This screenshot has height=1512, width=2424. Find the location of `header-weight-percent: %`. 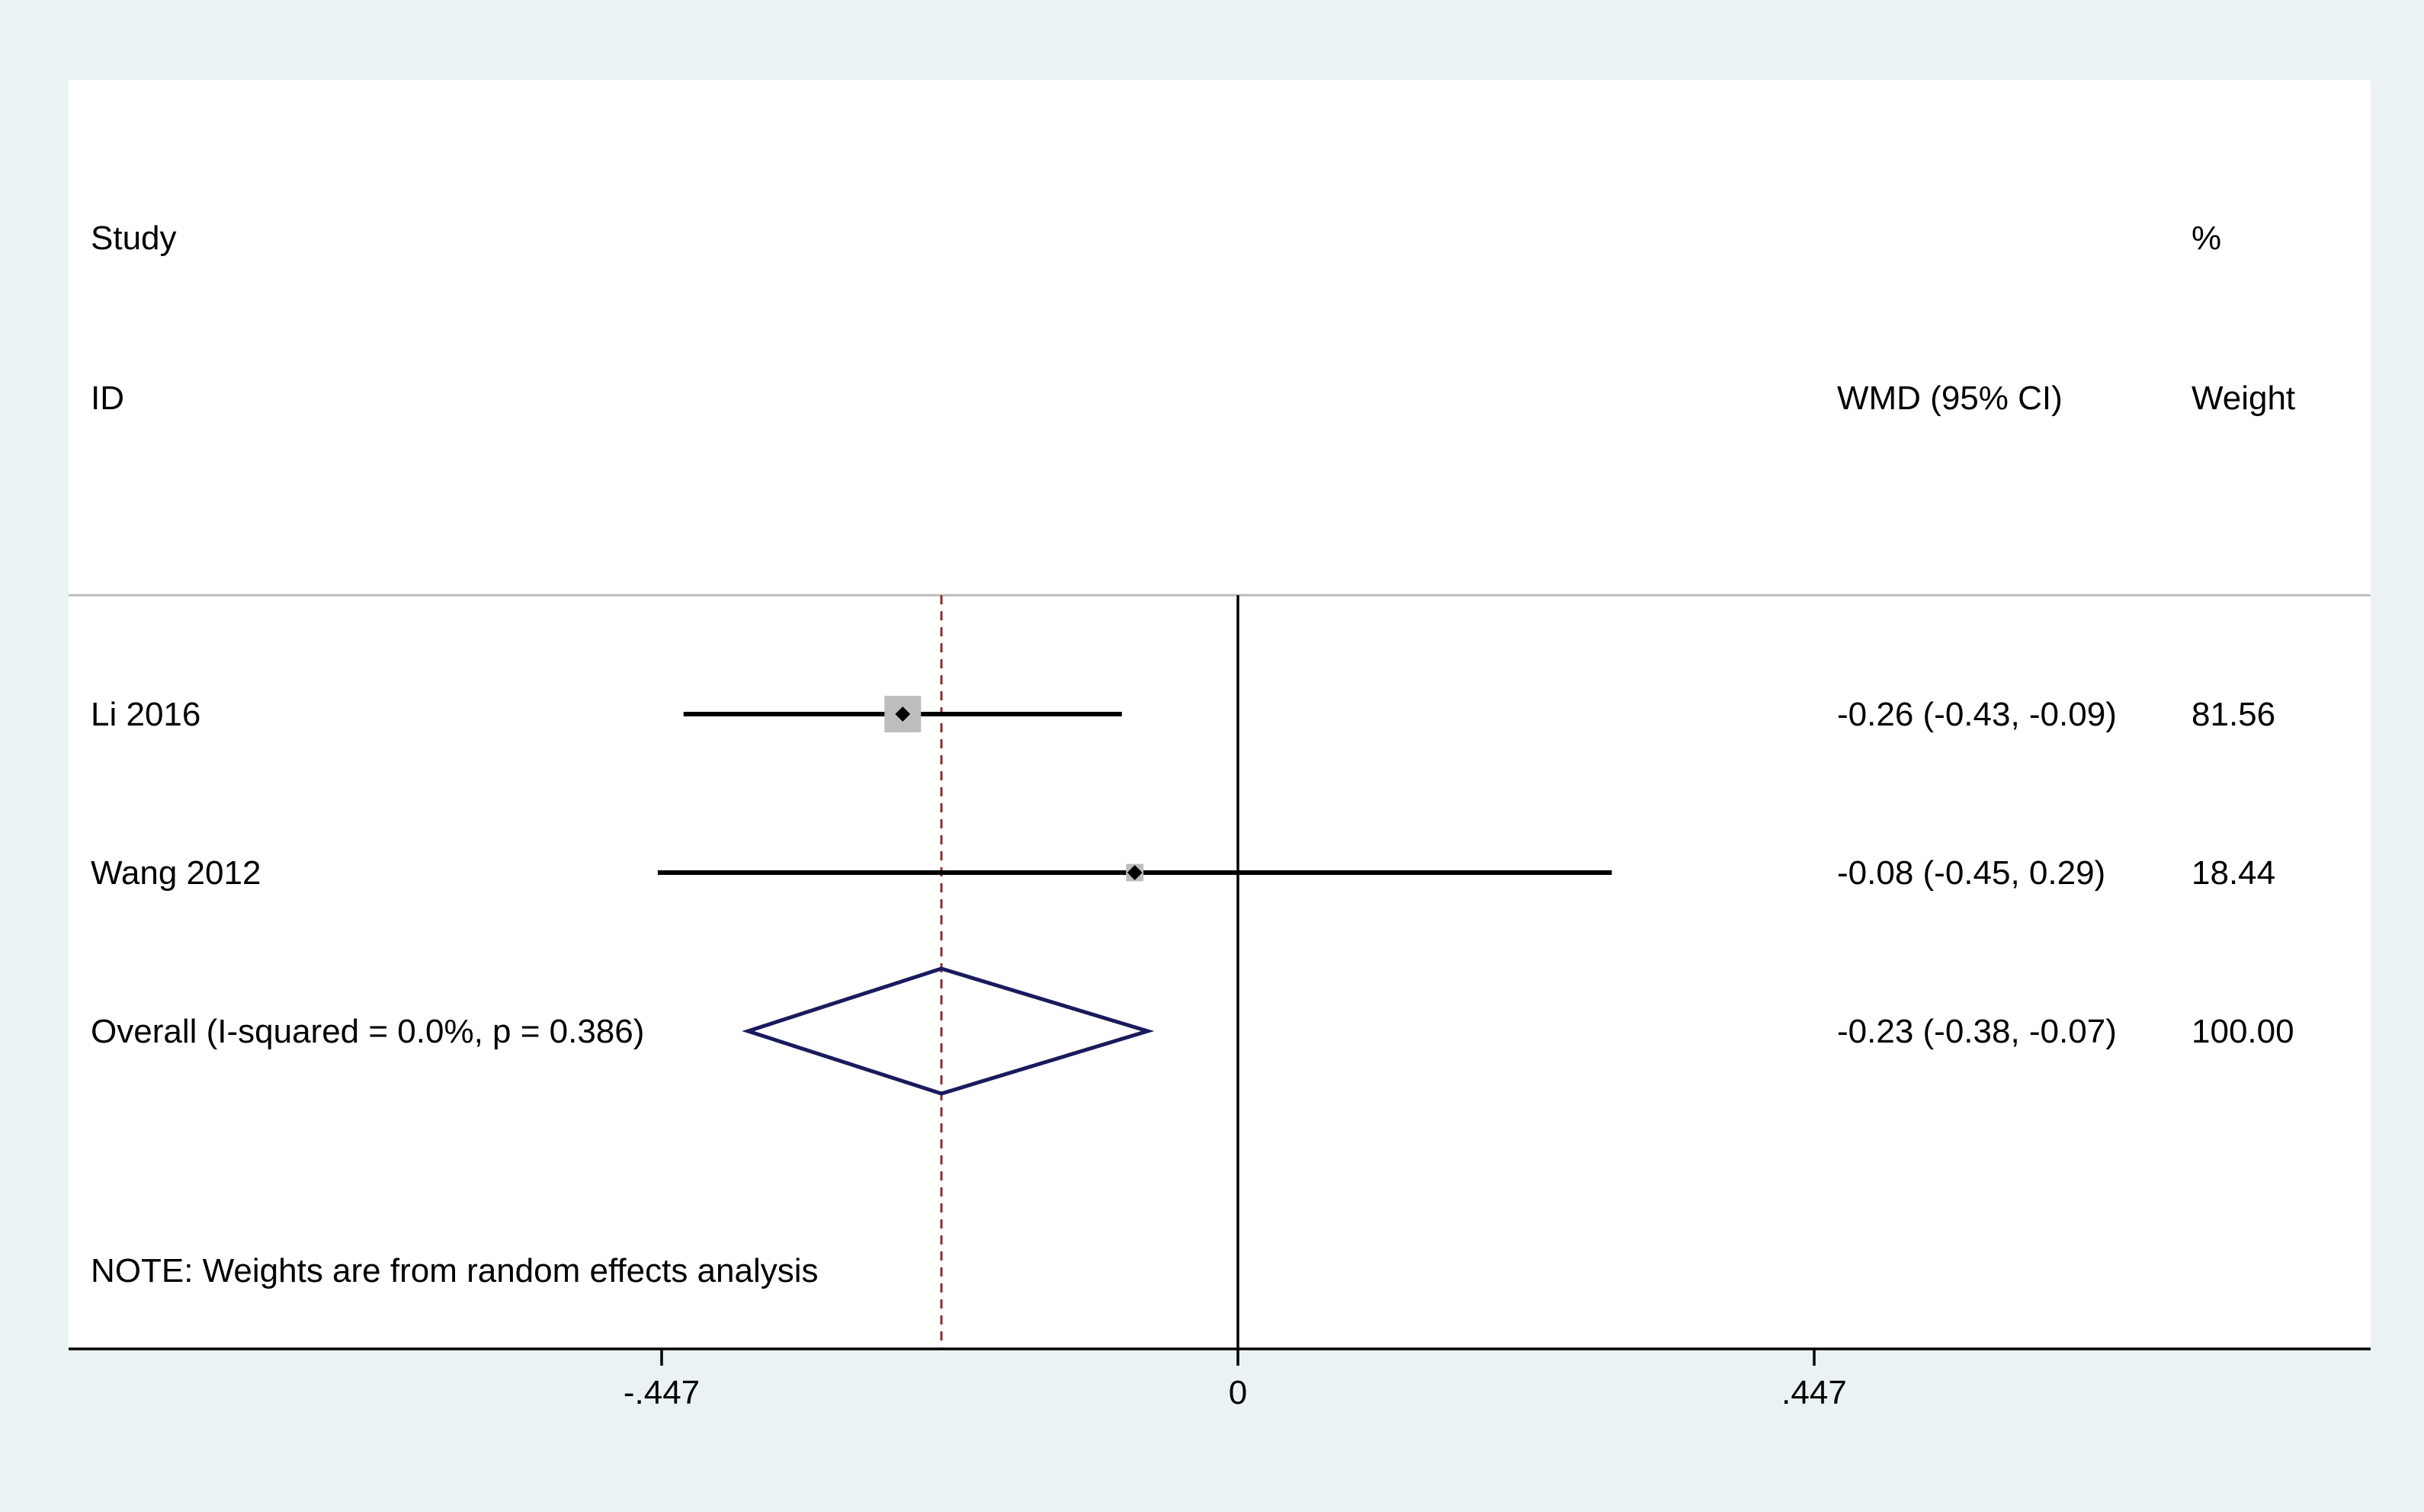

header-weight-percent: % is located at coordinates (2206, 238).